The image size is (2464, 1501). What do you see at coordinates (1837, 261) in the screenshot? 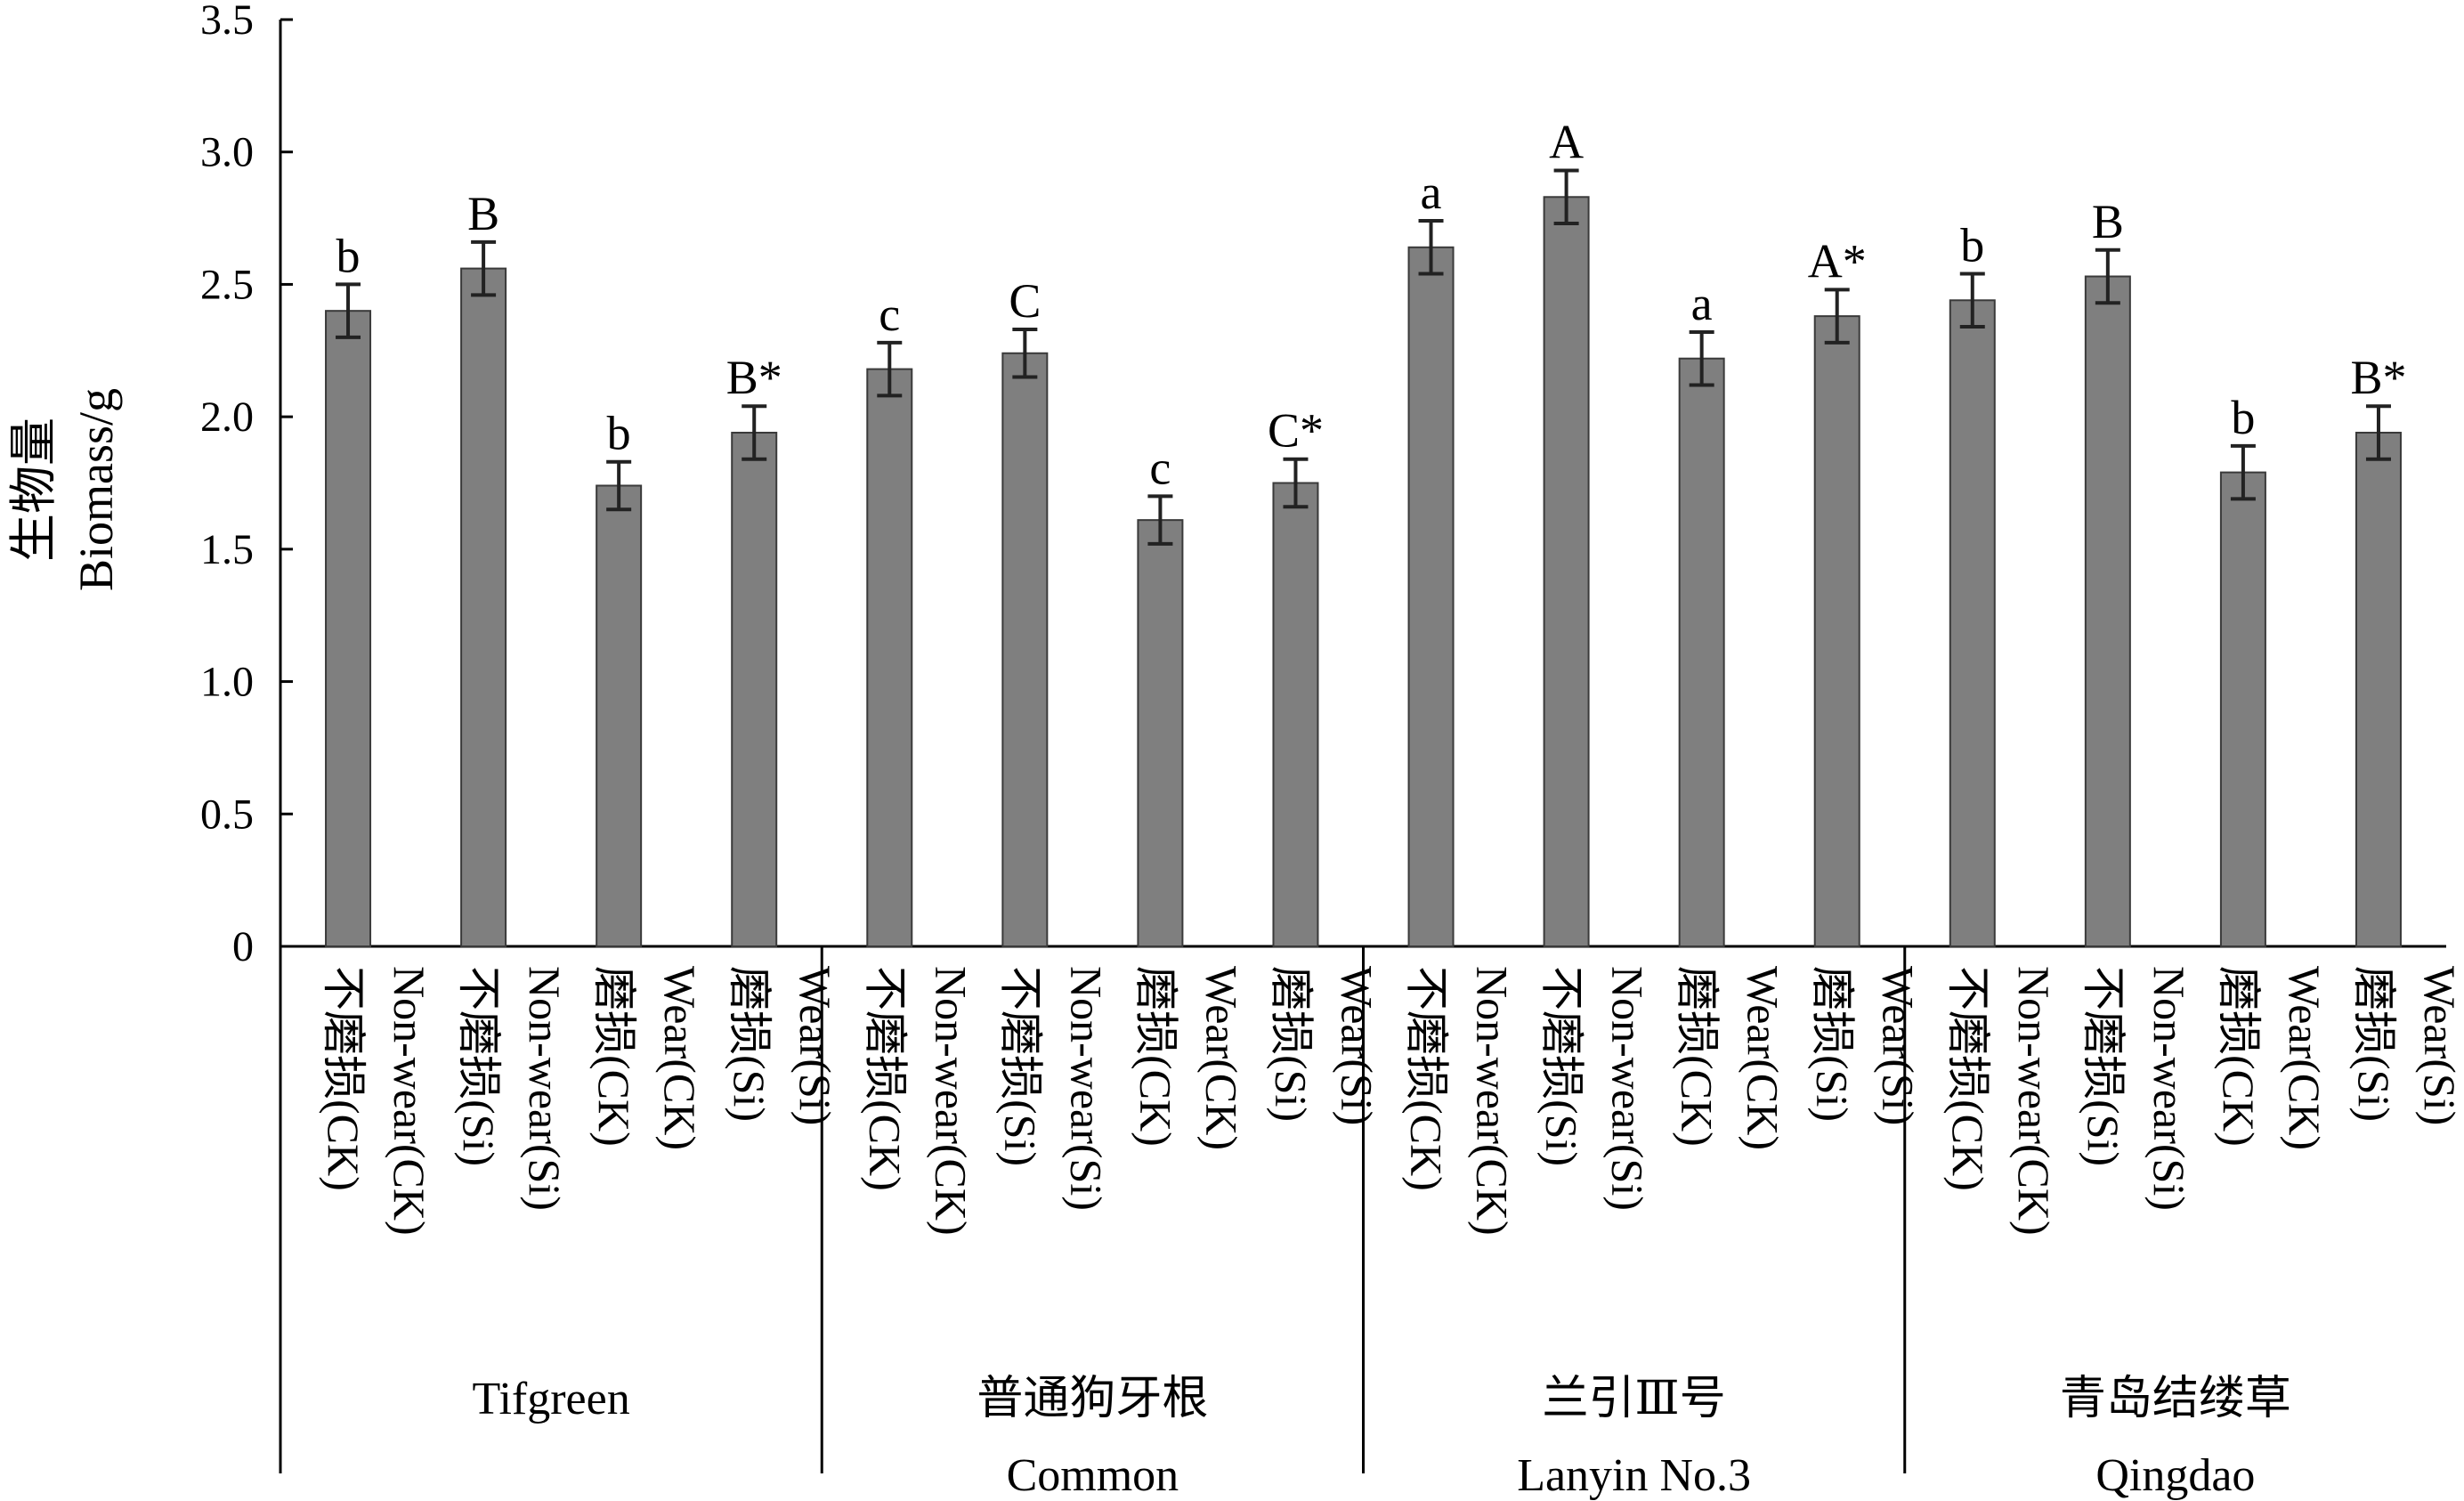
I see `significance-label: A*` at bounding box center [1837, 261].